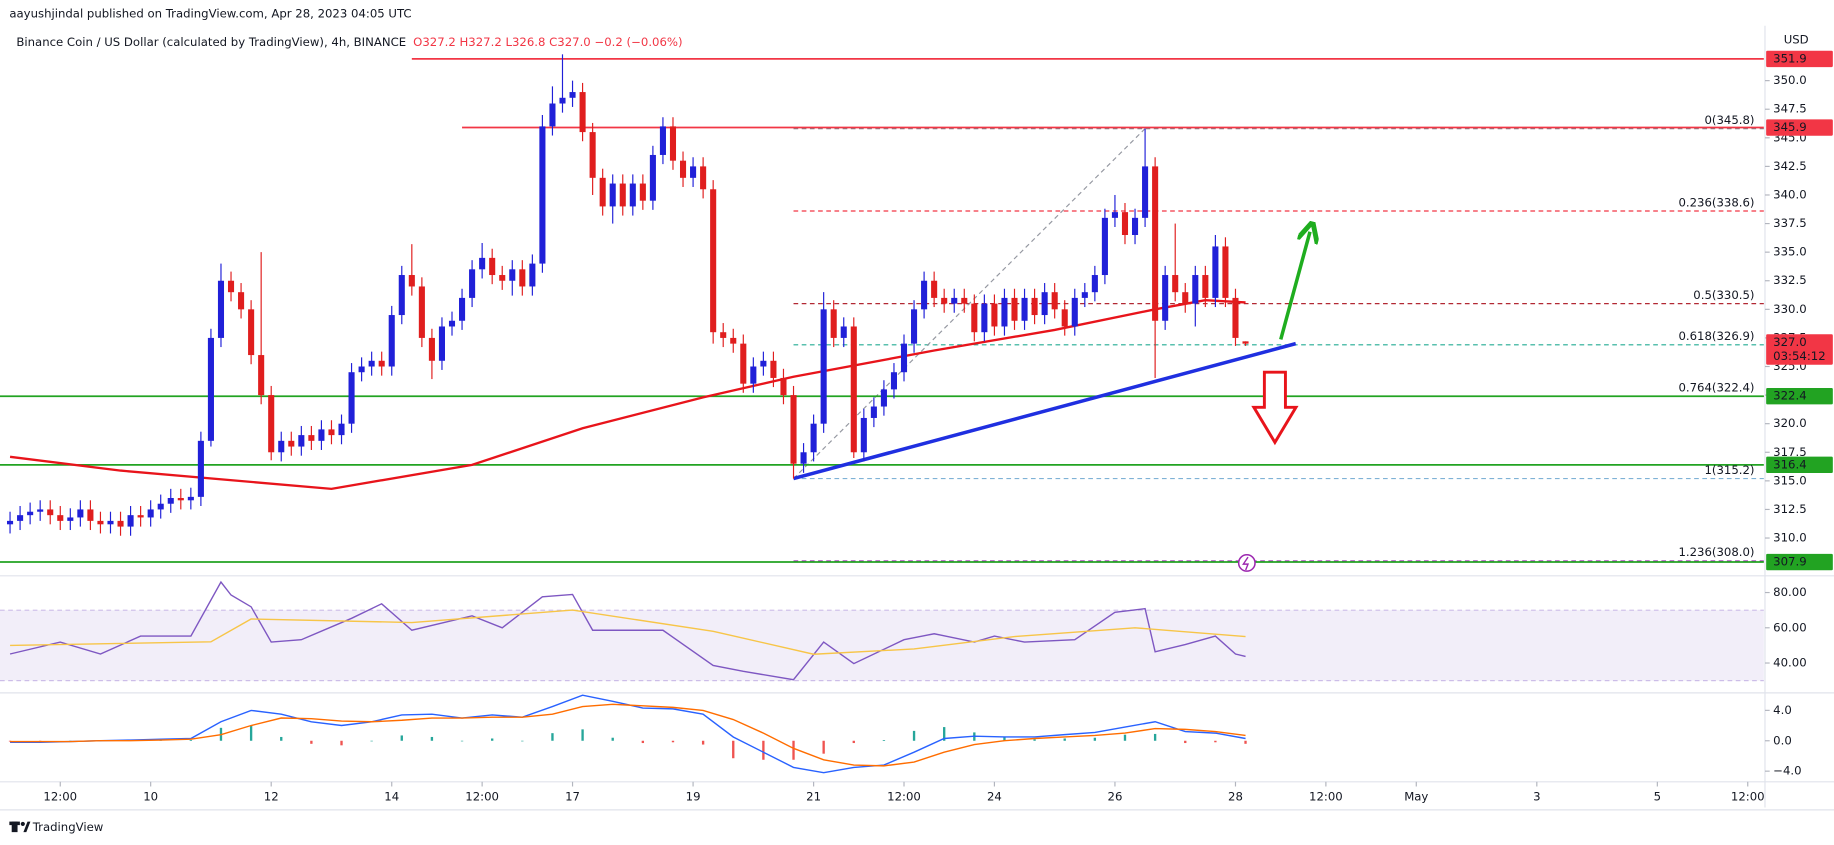  I want to click on countdown-label: 03:54:12, so click(1799, 356).